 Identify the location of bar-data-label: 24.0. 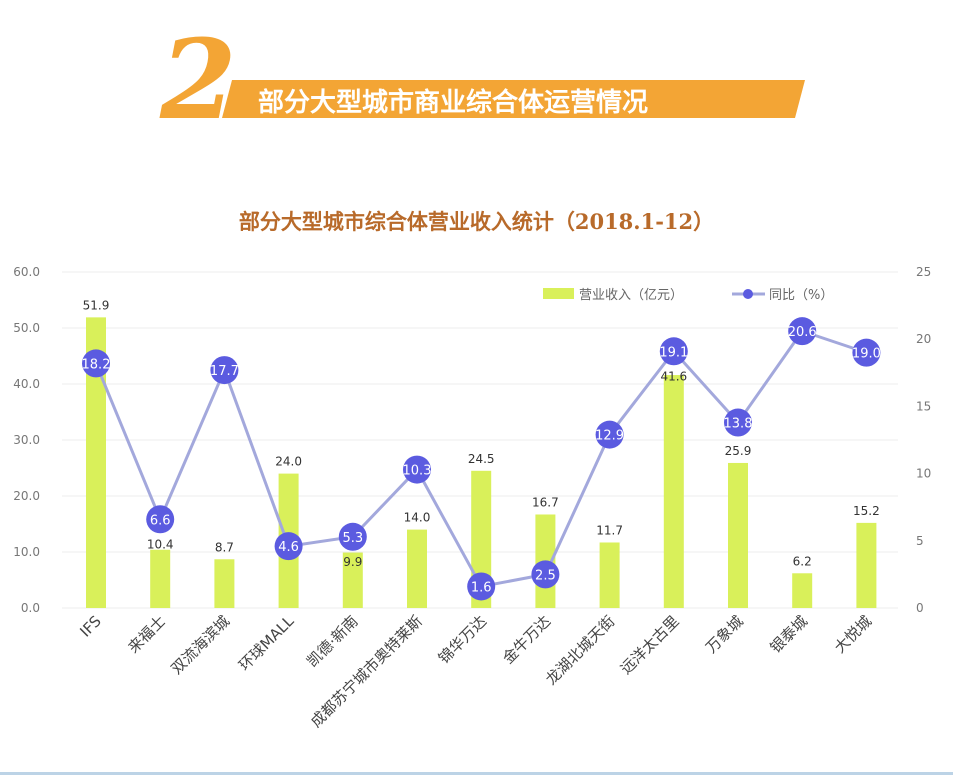
(288, 462).